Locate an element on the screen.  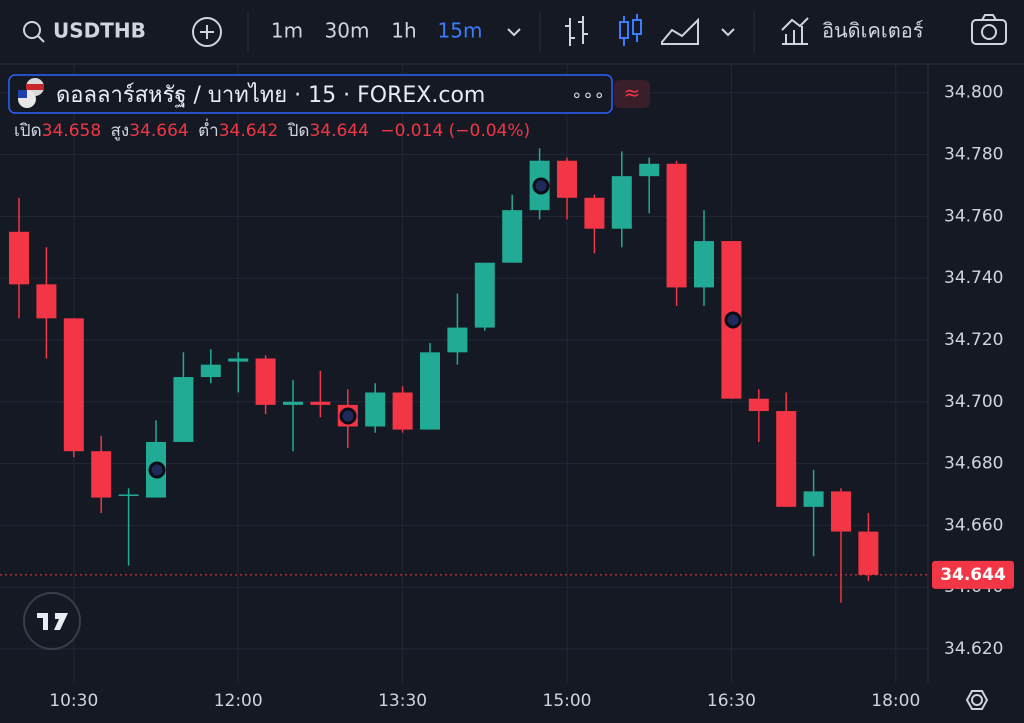
alert-icon: ≈ is located at coordinates (632, 93).